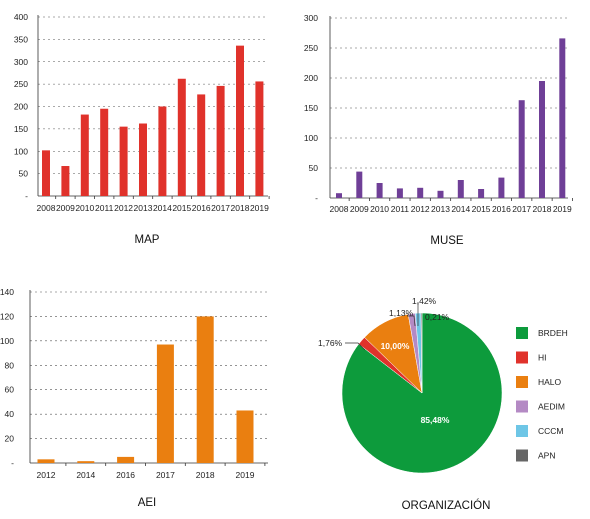  Describe the element at coordinates (147, 240) in the screenshot. I see `chart-title-map: MAP` at that location.